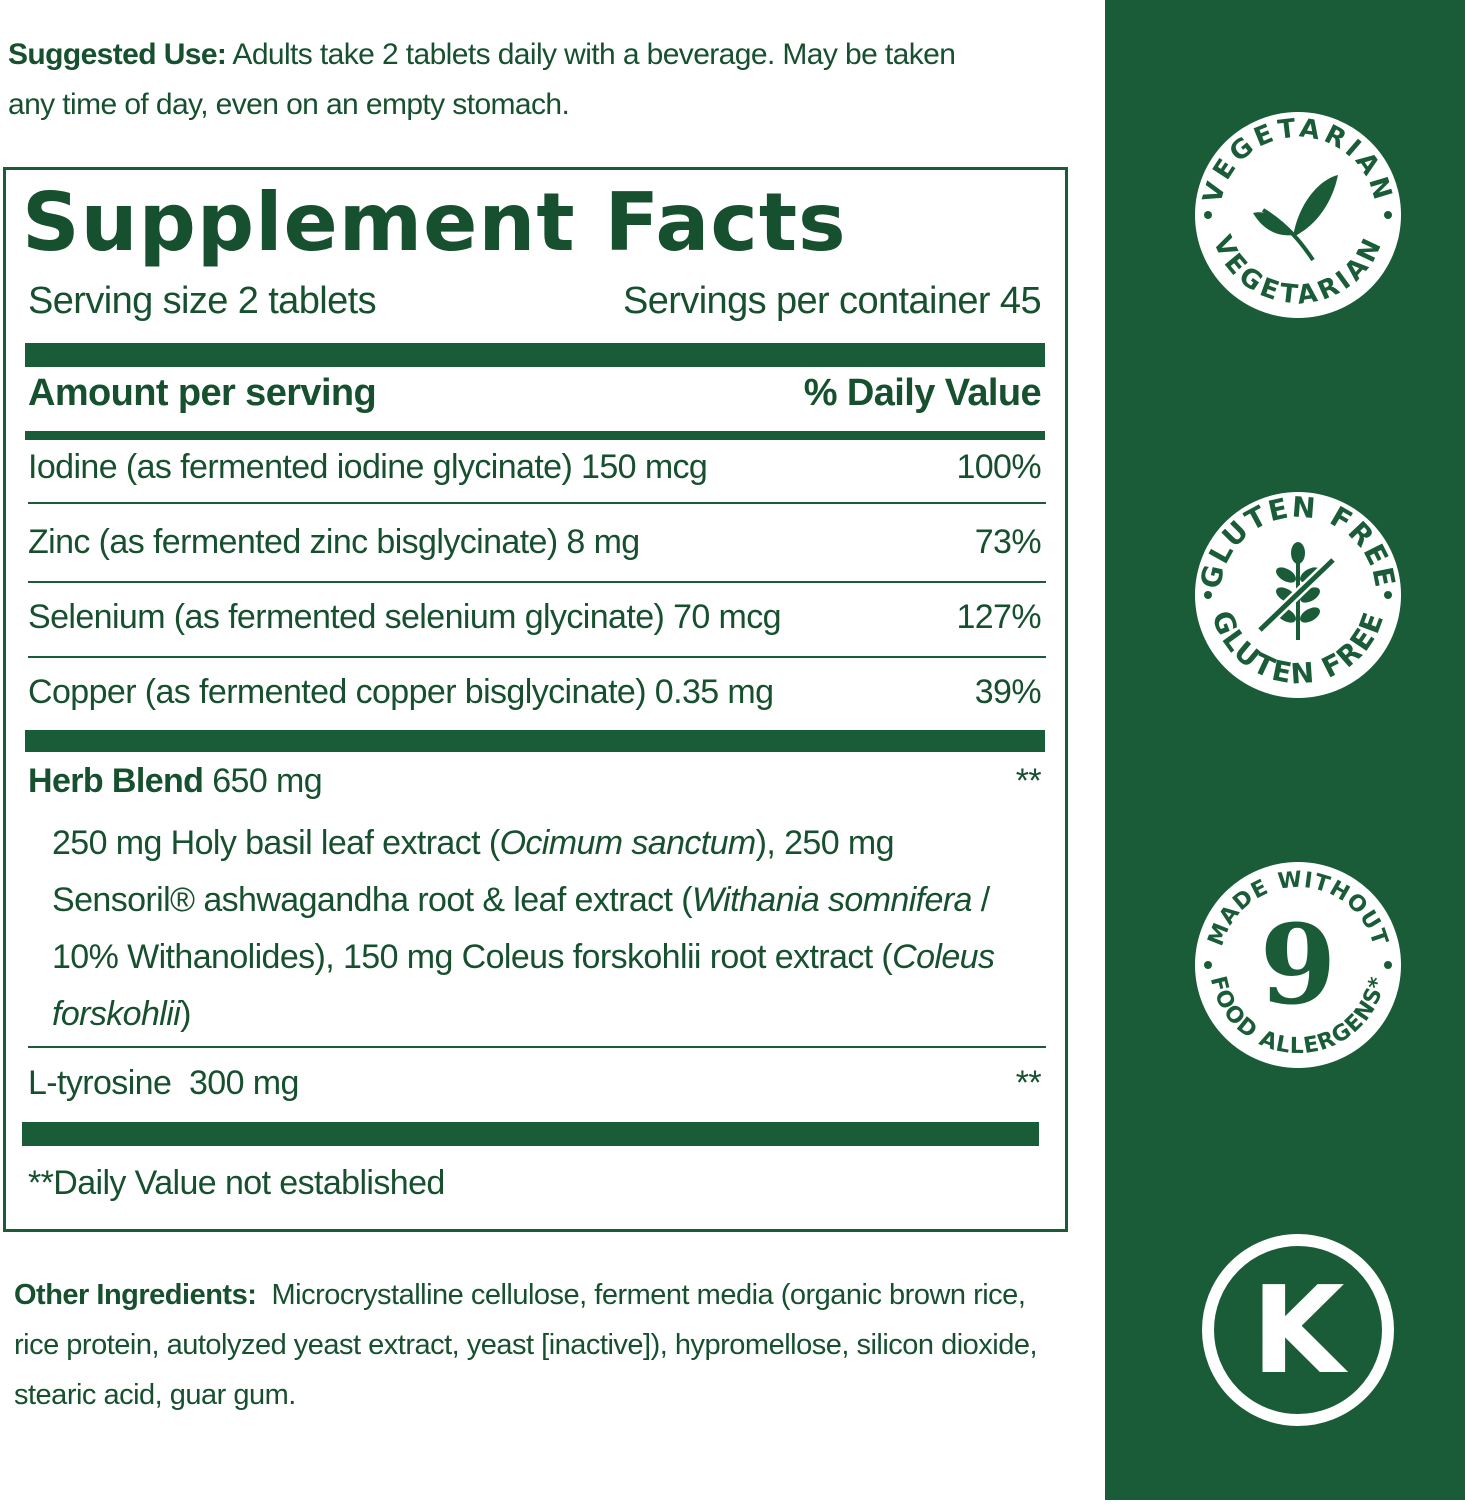 The image size is (1465, 1505). I want to click on vegetarian-badge: VEGETARIAN VEGETARIAN, so click(1298, 215).